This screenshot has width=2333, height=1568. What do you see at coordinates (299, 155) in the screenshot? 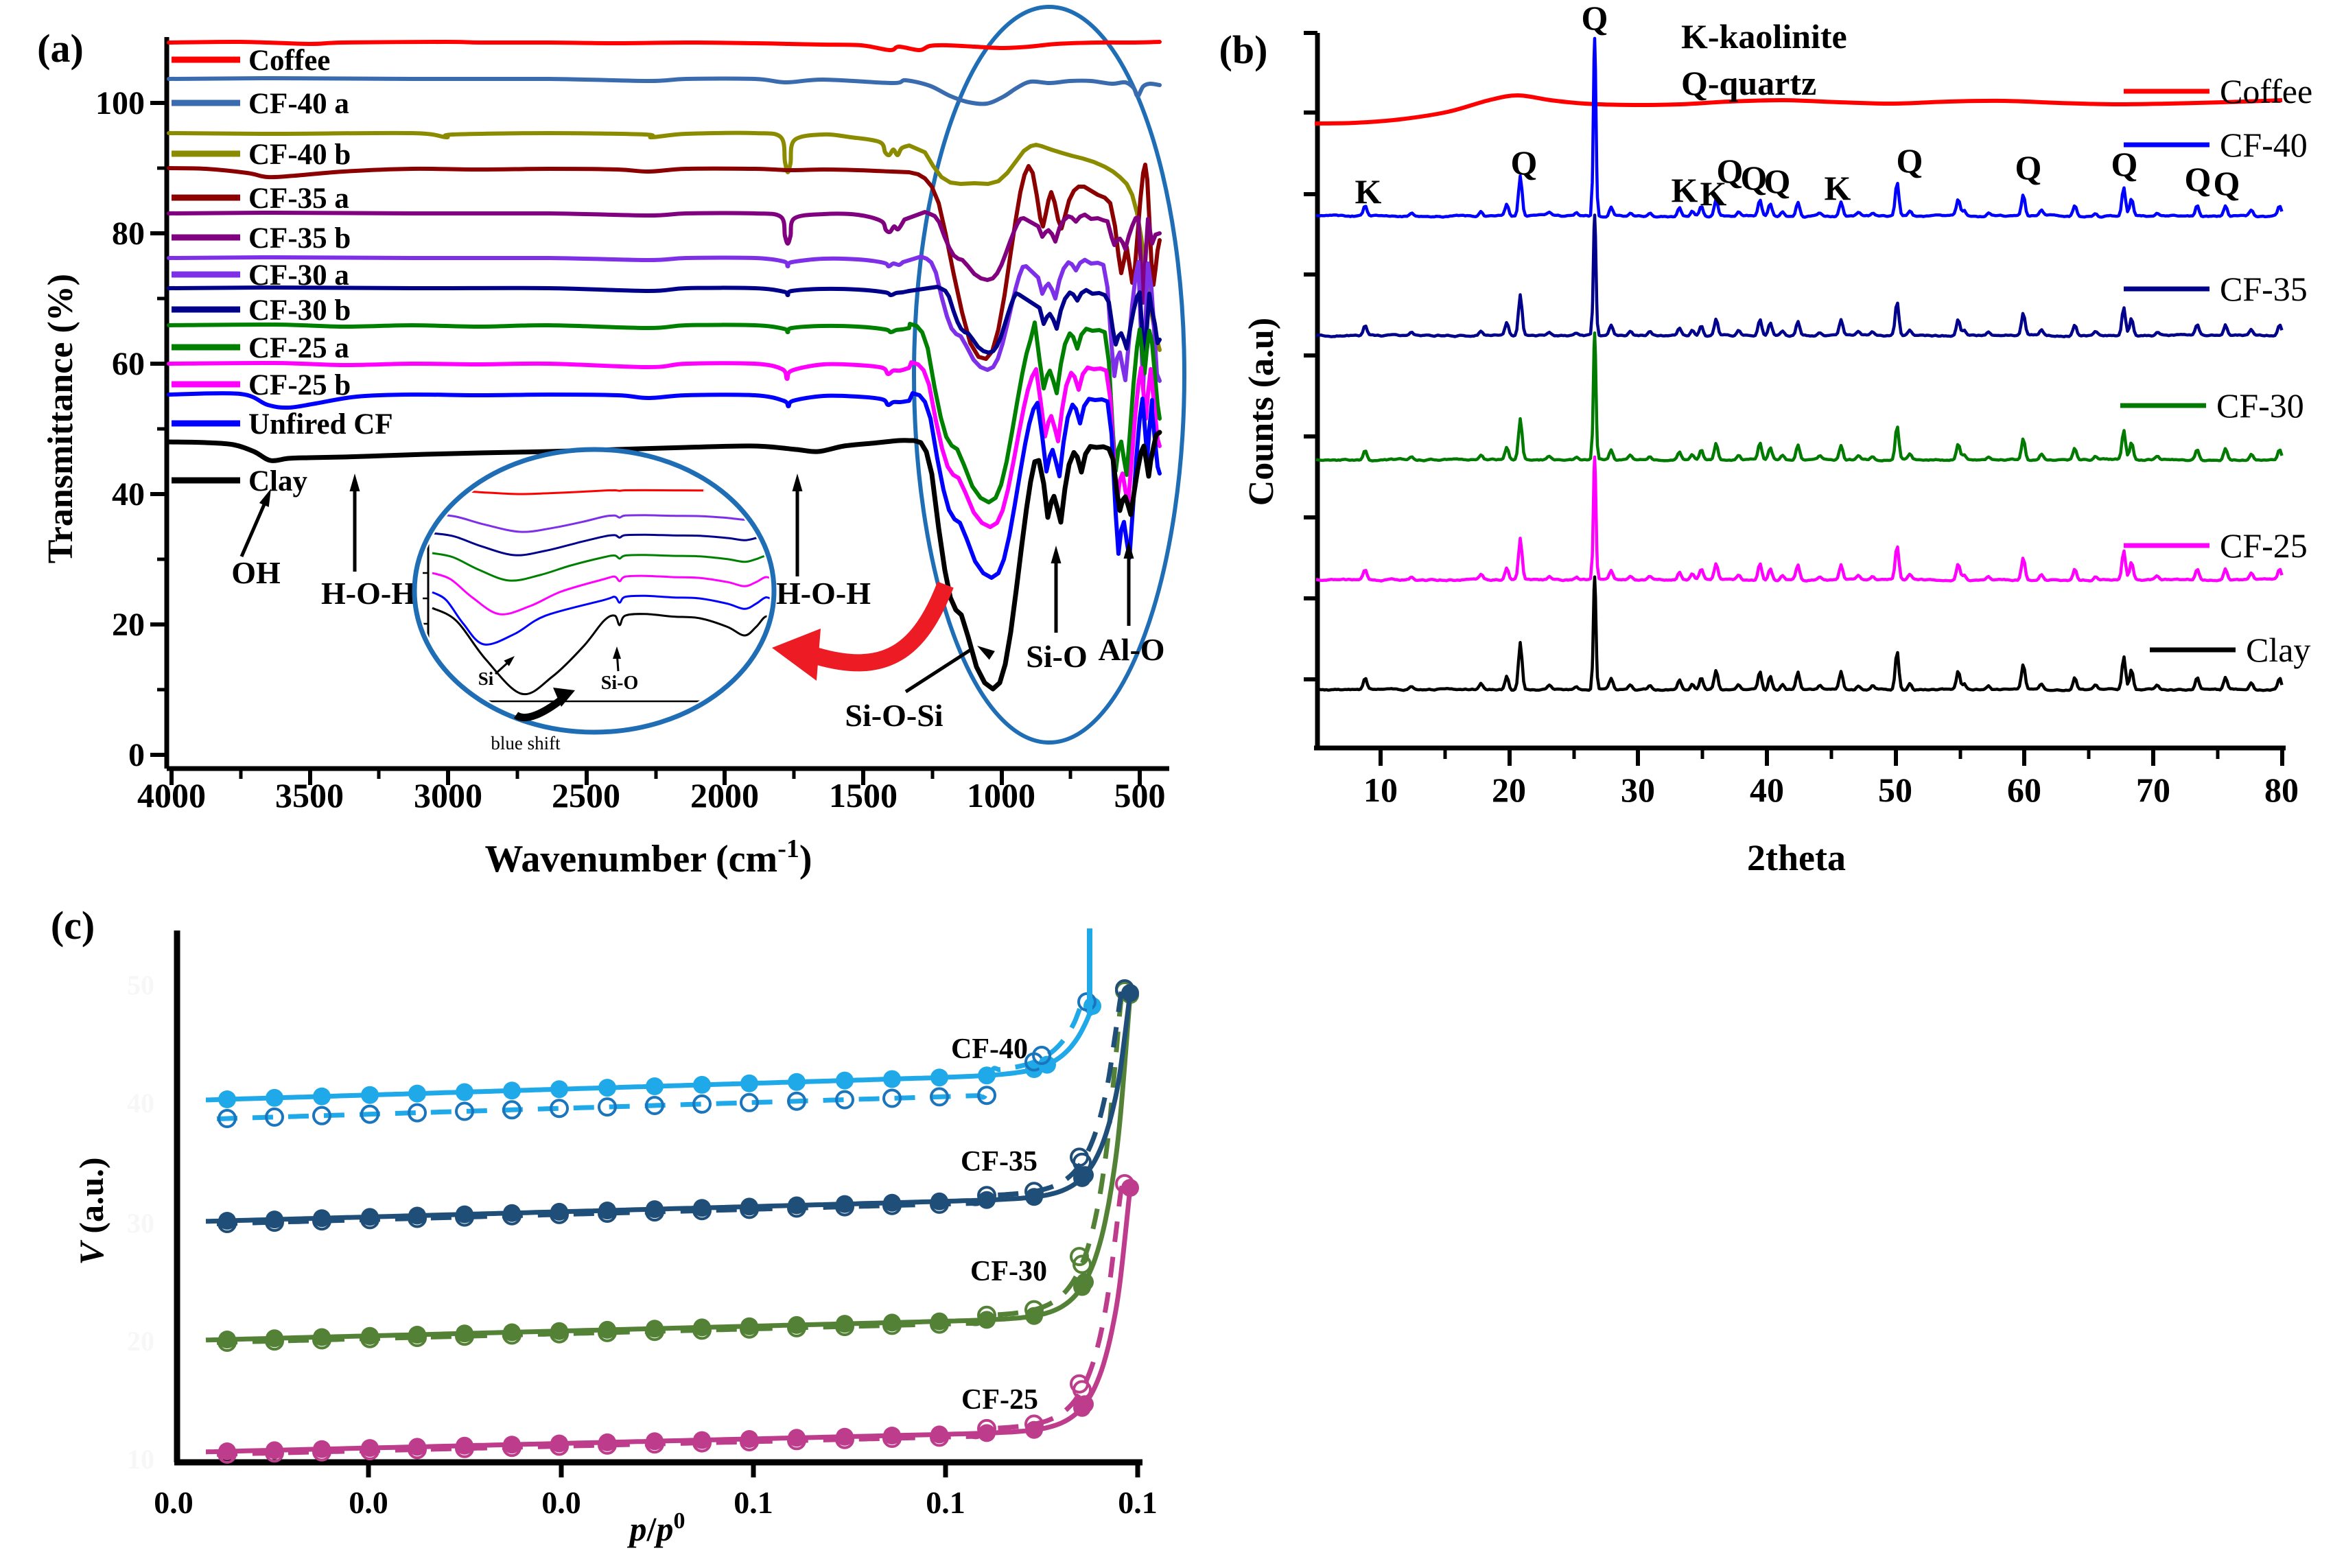
I see `svg-text: CF-40 b` at bounding box center [299, 155].